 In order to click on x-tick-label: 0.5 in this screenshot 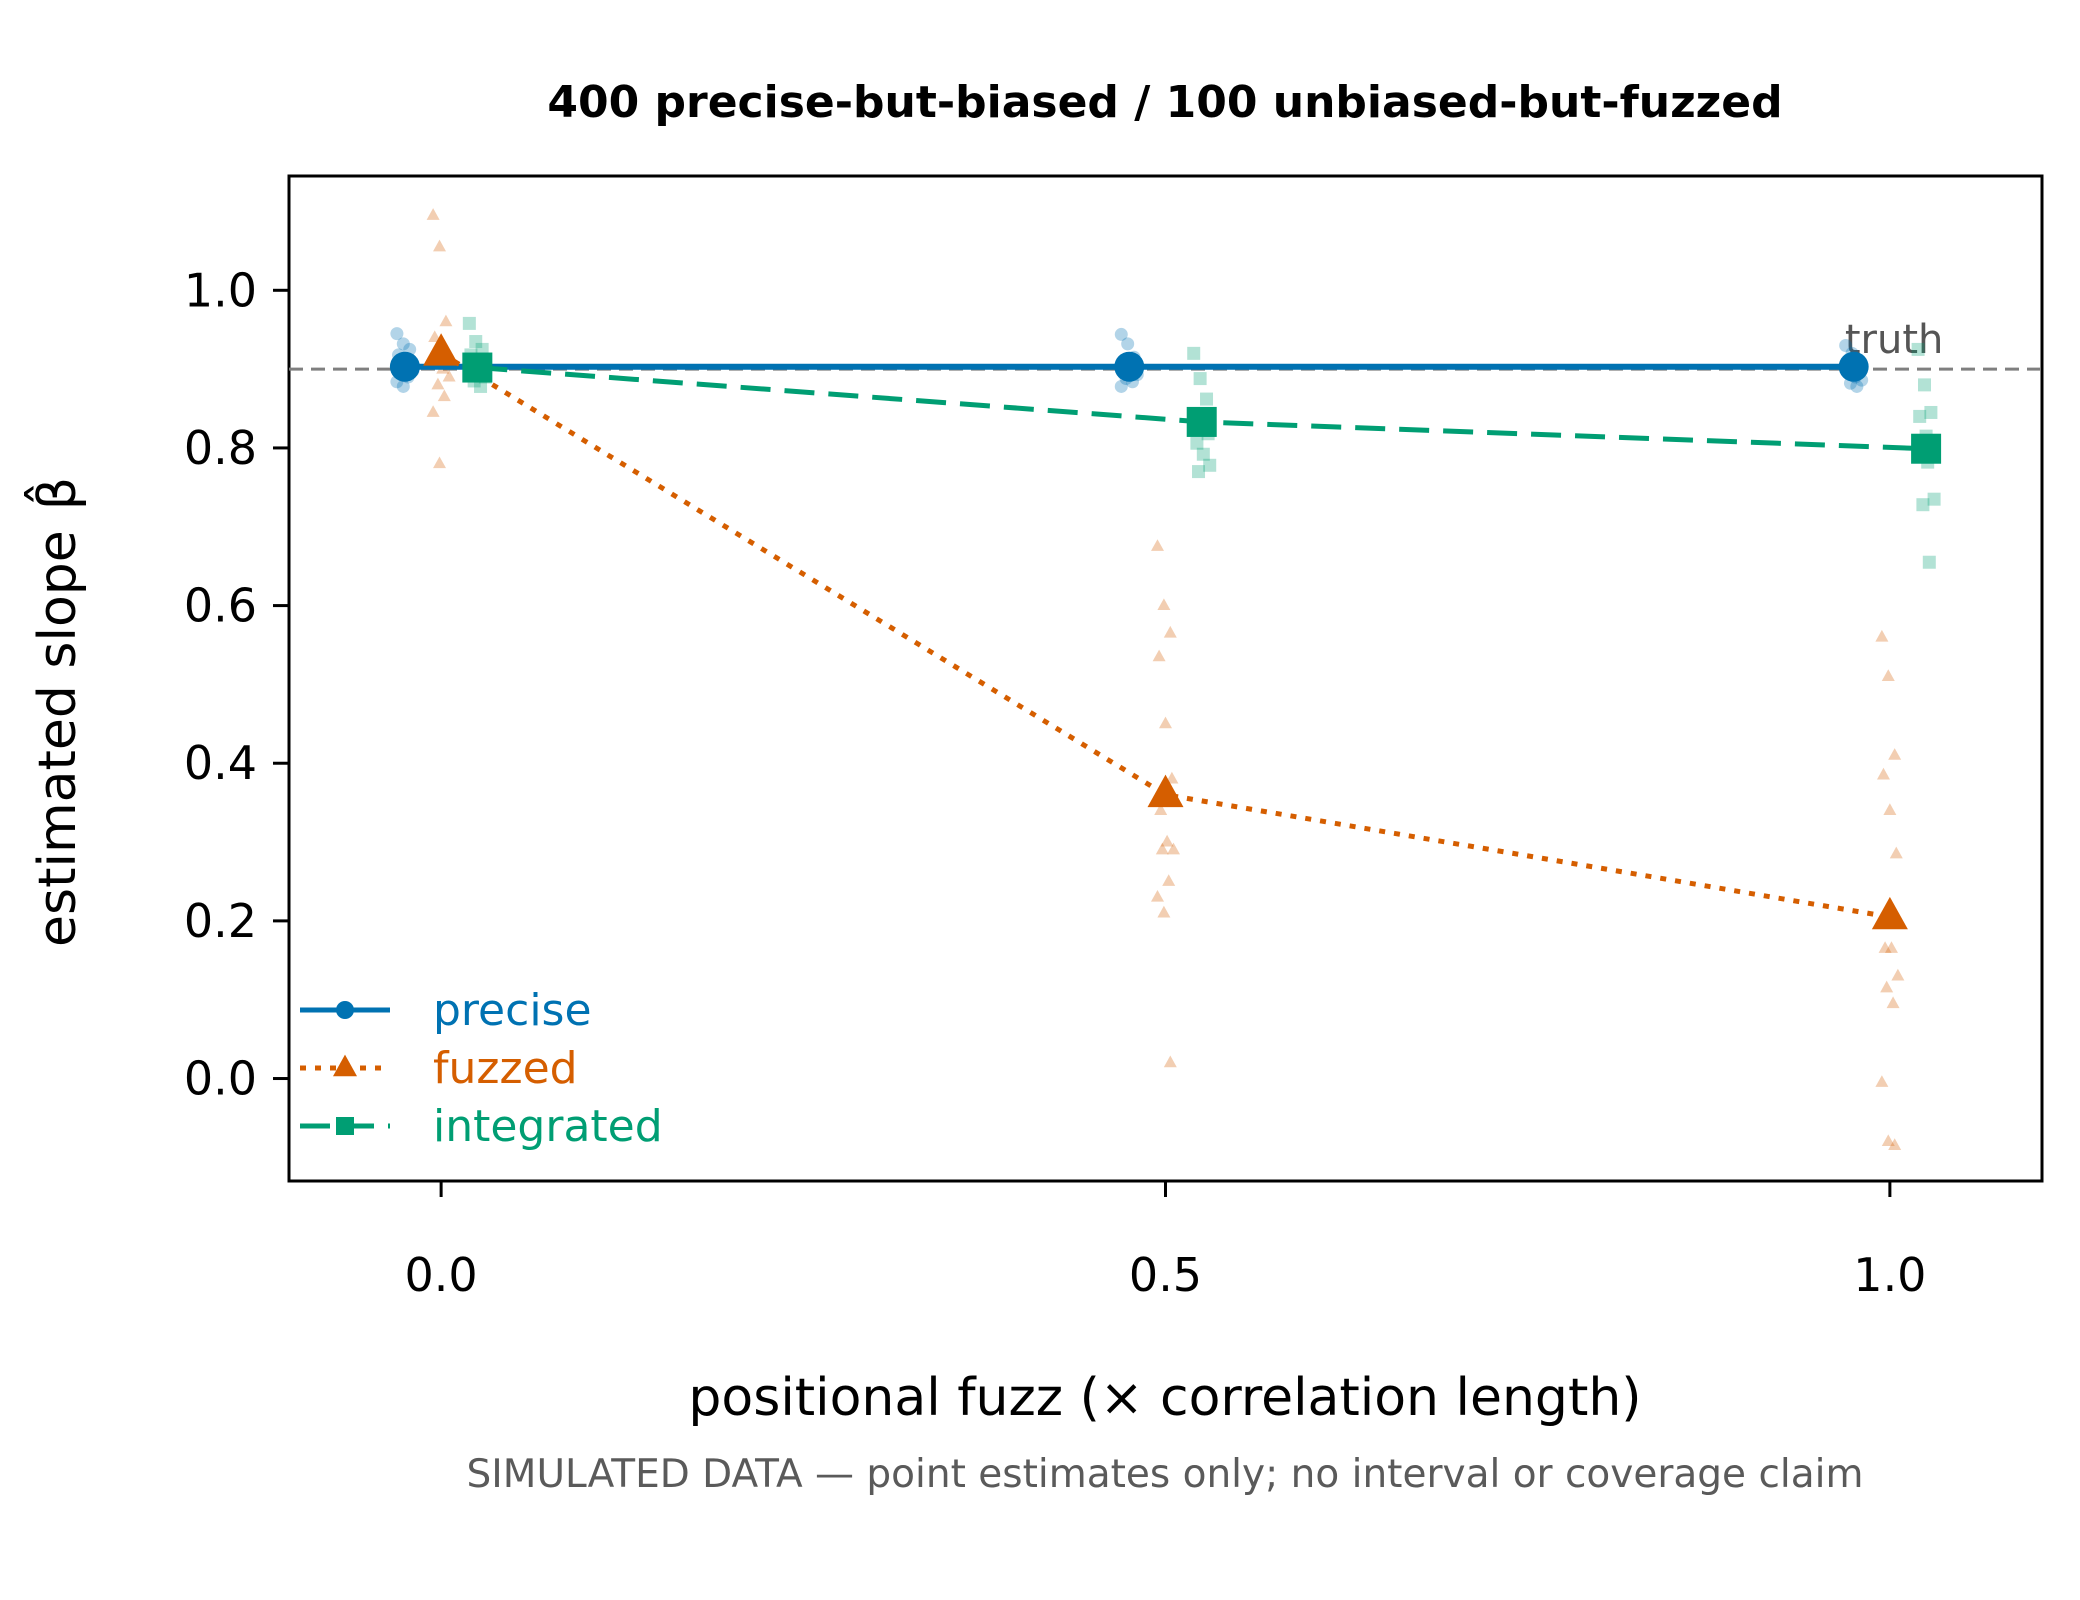, I will do `click(1165, 1275)`.